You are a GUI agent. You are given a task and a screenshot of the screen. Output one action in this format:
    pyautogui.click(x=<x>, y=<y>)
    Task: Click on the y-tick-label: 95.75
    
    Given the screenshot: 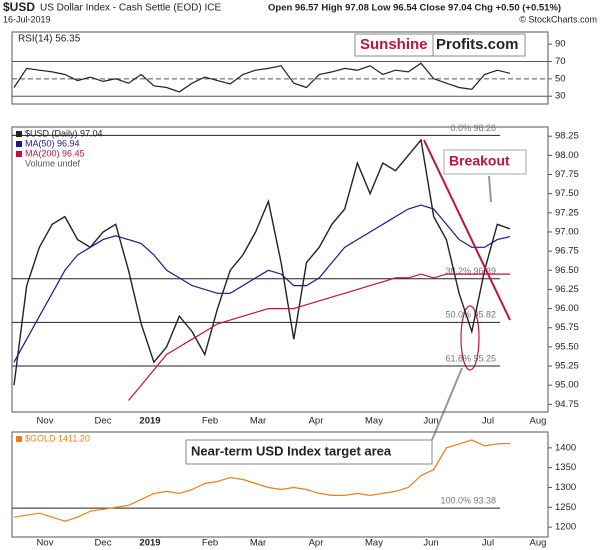 What is the action you would take?
    pyautogui.click(x=567, y=327)
    